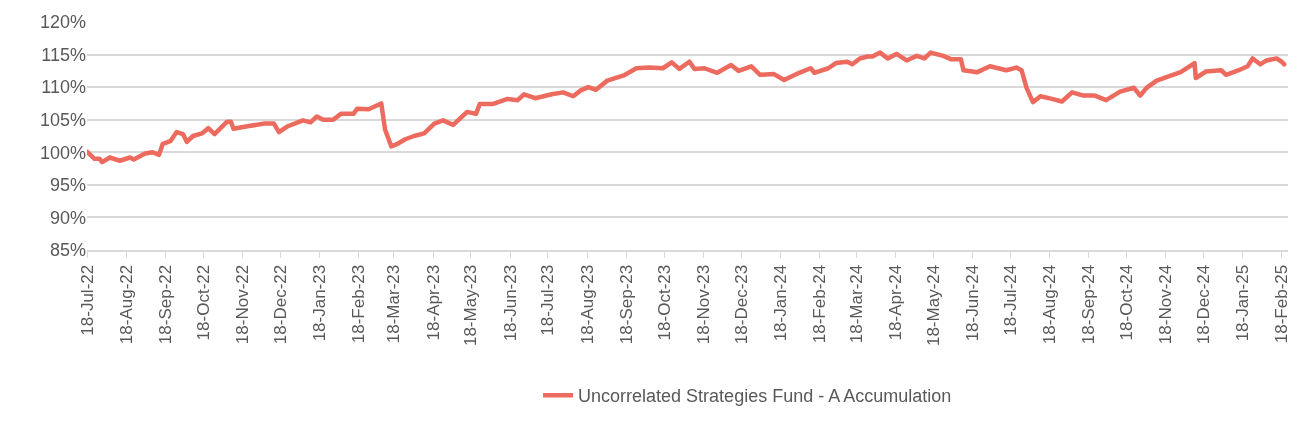  Describe the element at coordinates (67, 250) in the screenshot. I see `y-tick-label: 85%` at that location.